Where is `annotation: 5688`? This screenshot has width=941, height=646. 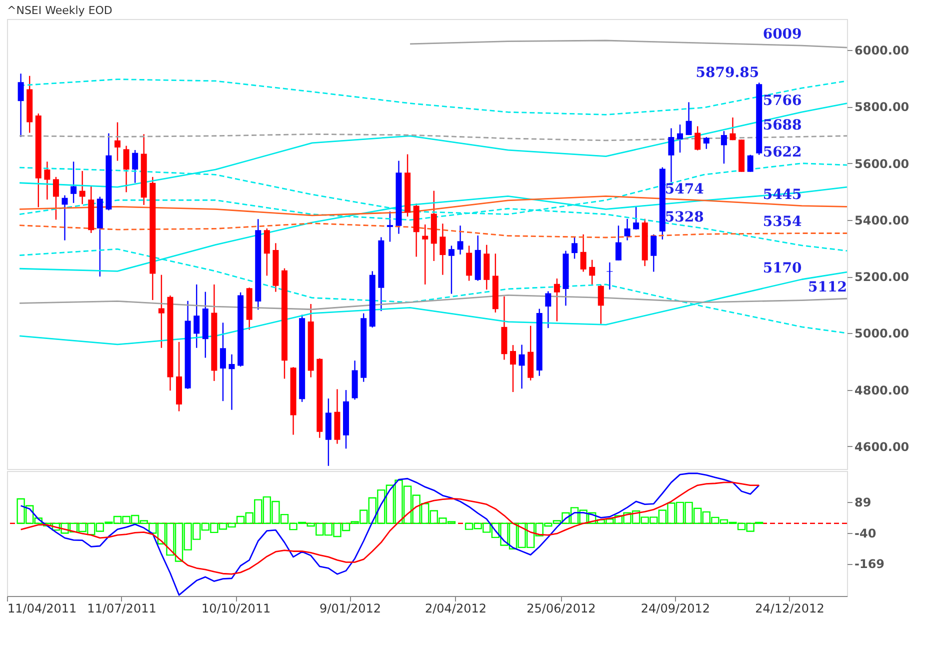 annotation: 5688 is located at coordinates (782, 126).